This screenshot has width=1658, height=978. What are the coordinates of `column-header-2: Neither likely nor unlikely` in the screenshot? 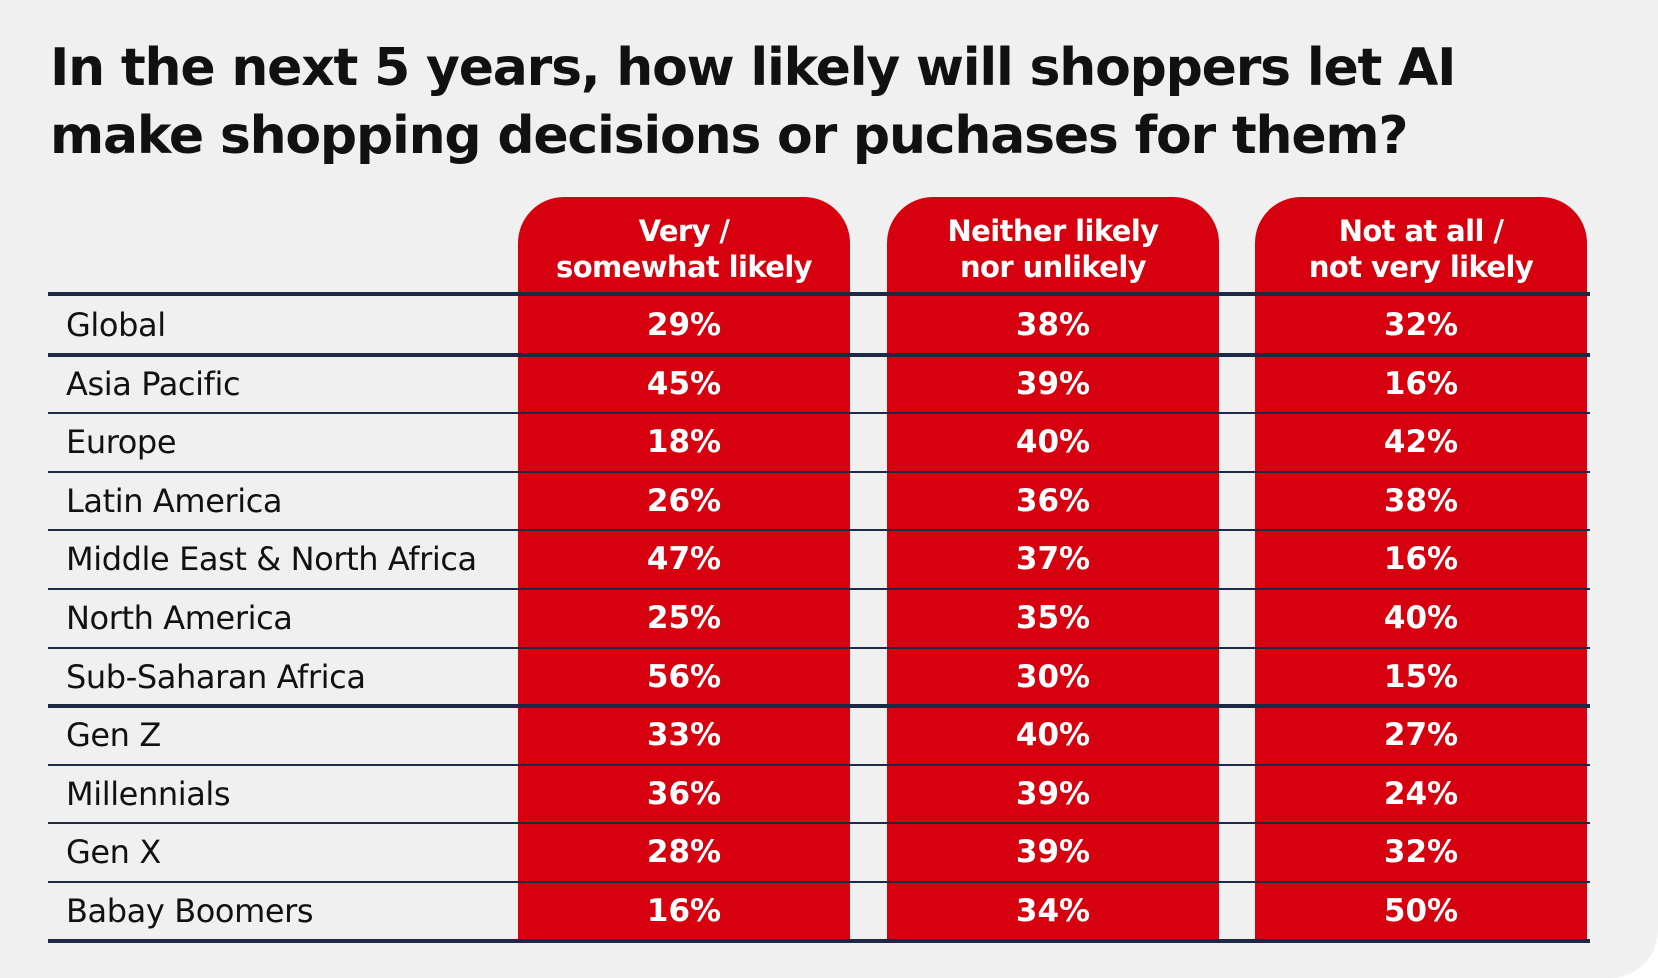 It's located at (1053, 249).